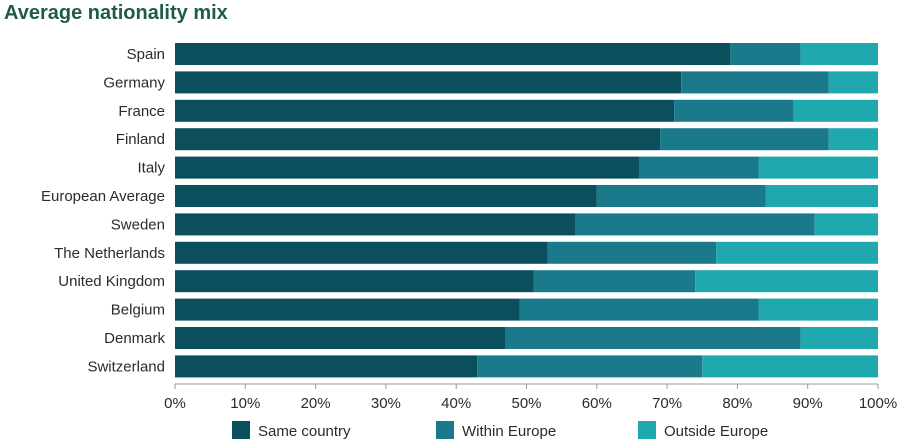 This screenshot has height=446, width=900. I want to click on category-label: United Kingdom, so click(111, 281).